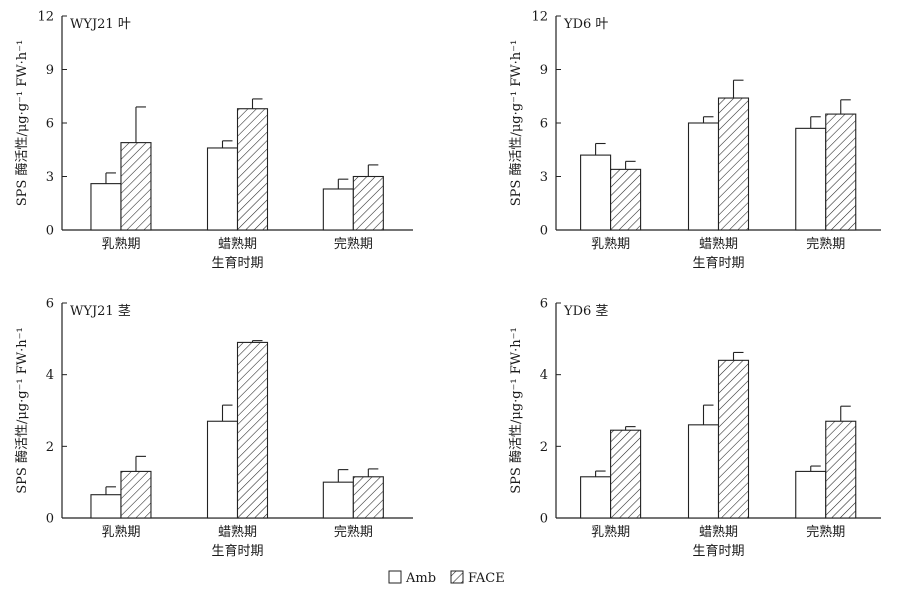 Image resolution: width=897 pixels, height=595 pixels. Describe the element at coordinates (446, 578) in the screenshot. I see `legend: Amb FACE` at that location.